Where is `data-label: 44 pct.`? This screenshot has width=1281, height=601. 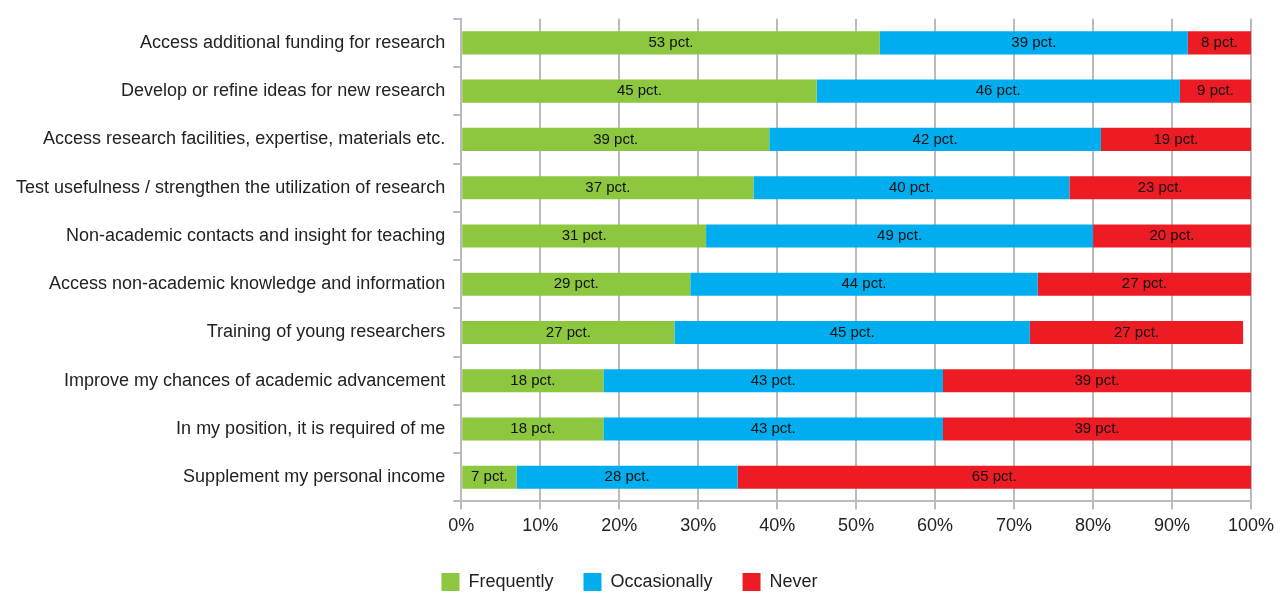 data-label: 44 pct. is located at coordinates (864, 283).